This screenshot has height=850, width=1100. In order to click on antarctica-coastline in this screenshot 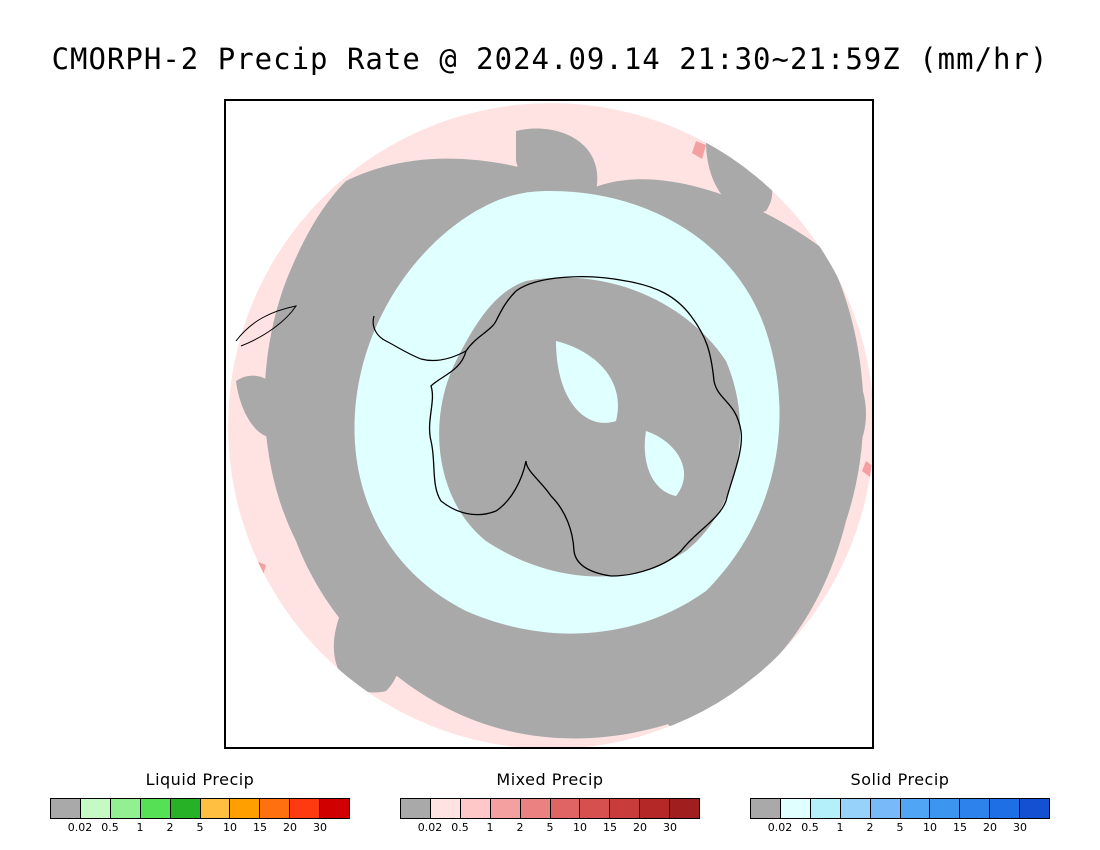, I will do `click(585, 426)`.